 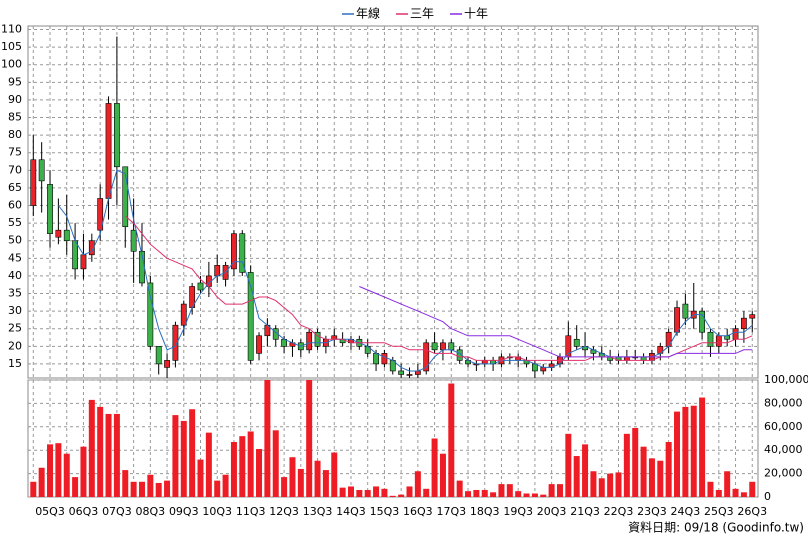 What do you see at coordinates (783, 449) in the screenshot?
I see `y2-tick-label: 40,000` at bounding box center [783, 449].